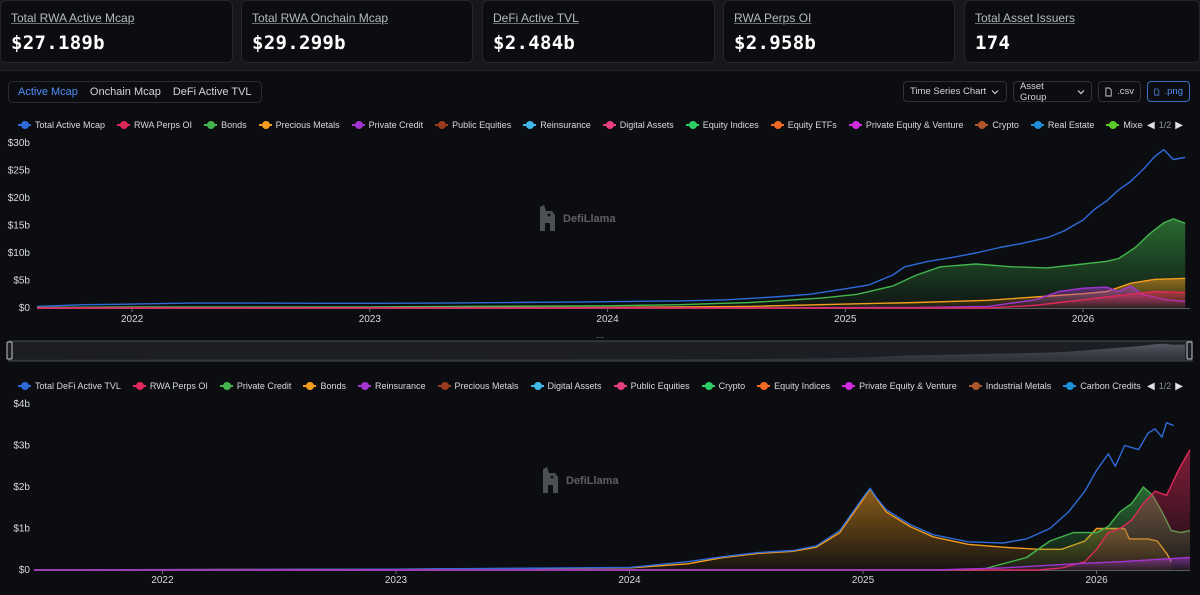 This screenshot has height=595, width=1200. What do you see at coordinates (536, 18) in the screenshot?
I see `stat-label: DeFi Active TVL` at bounding box center [536, 18].